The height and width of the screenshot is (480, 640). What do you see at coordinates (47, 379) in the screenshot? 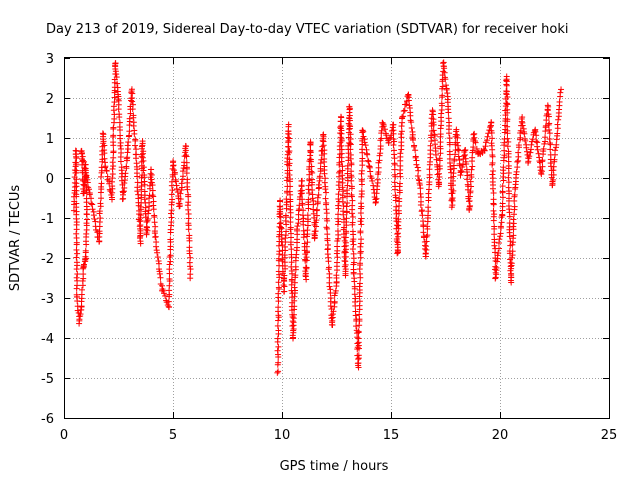
I see `y-tick-label: -5` at bounding box center [47, 379].